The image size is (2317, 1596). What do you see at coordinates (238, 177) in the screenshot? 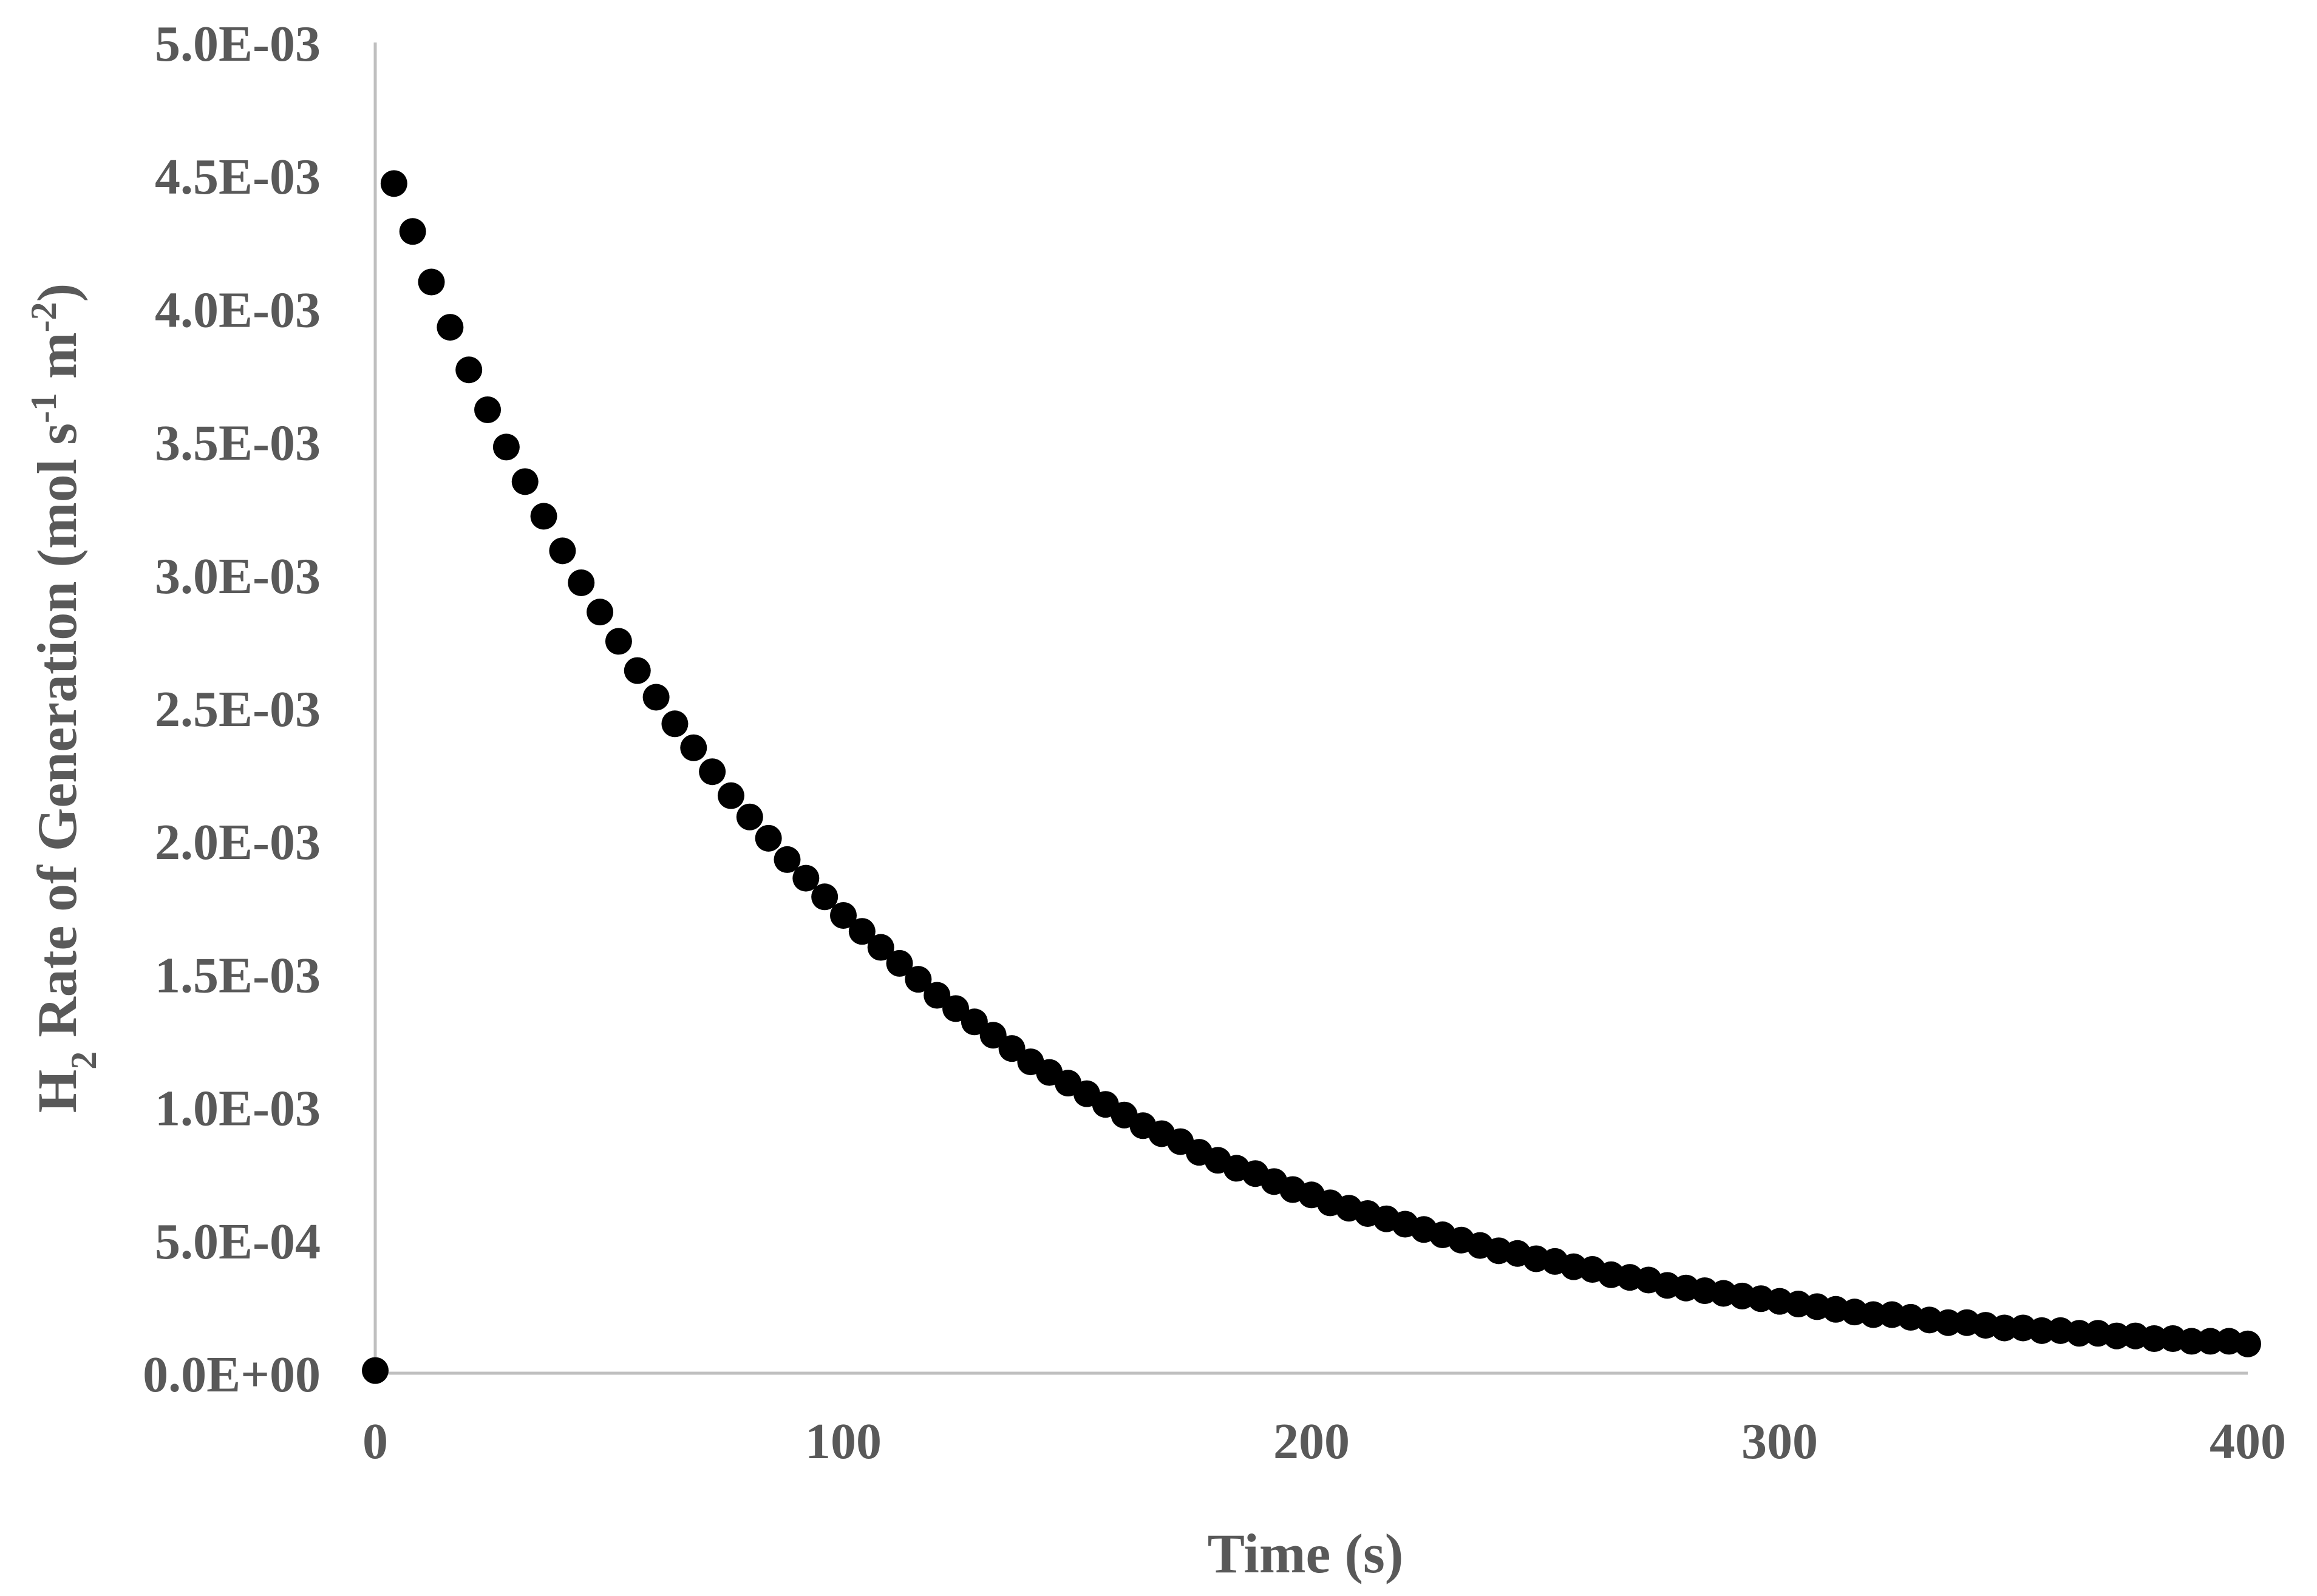
I see `y-tick-label: 4.5E-03` at bounding box center [238, 177].